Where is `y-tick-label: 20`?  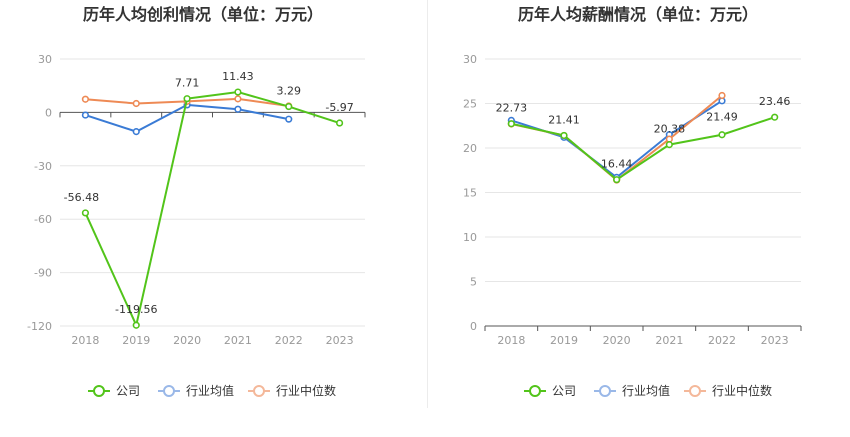 y-tick-label: 20 is located at coordinates (470, 148).